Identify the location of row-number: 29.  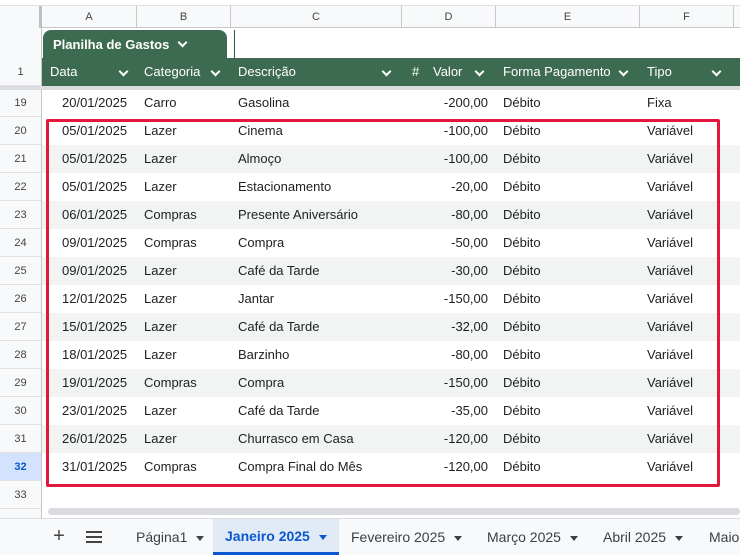
(20, 383).